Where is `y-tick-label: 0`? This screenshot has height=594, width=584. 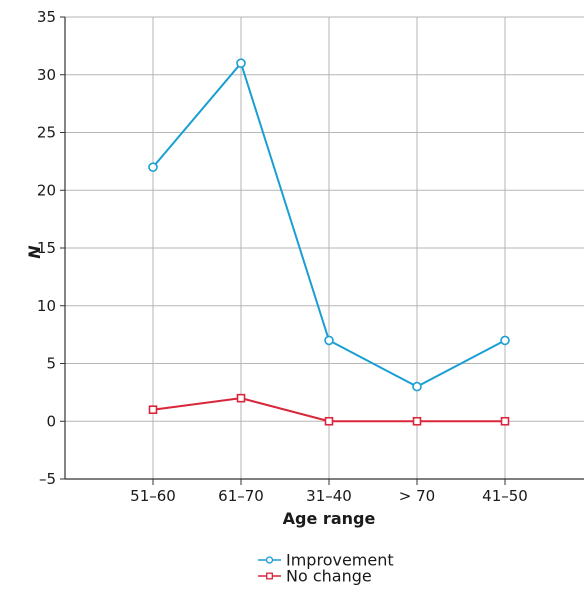
y-tick-label: 0 is located at coordinates (51, 421).